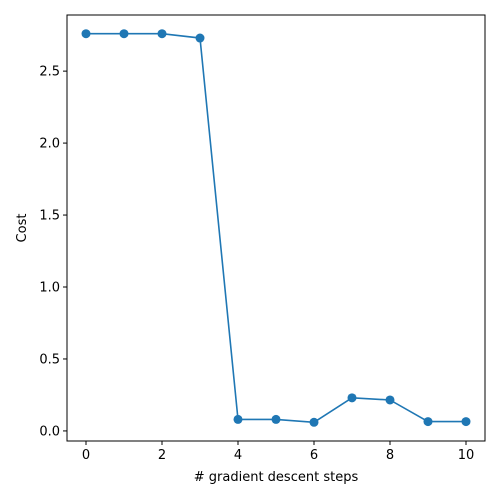  Describe the element at coordinates (466, 455) in the screenshot. I see `x-tick-label: 10` at that location.